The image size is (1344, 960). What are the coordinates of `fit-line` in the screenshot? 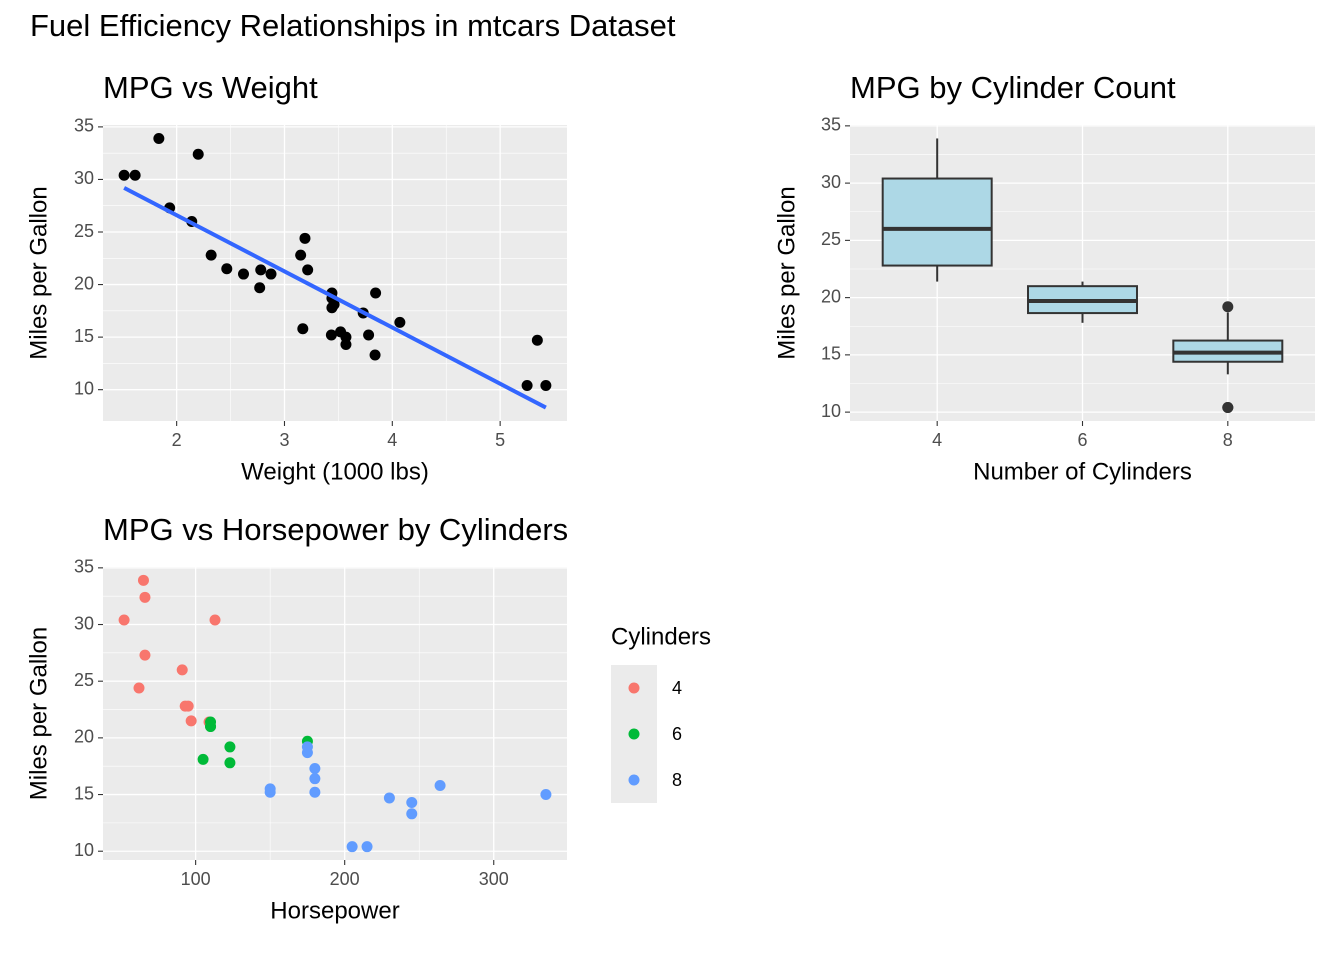 It's located at (335, 298).